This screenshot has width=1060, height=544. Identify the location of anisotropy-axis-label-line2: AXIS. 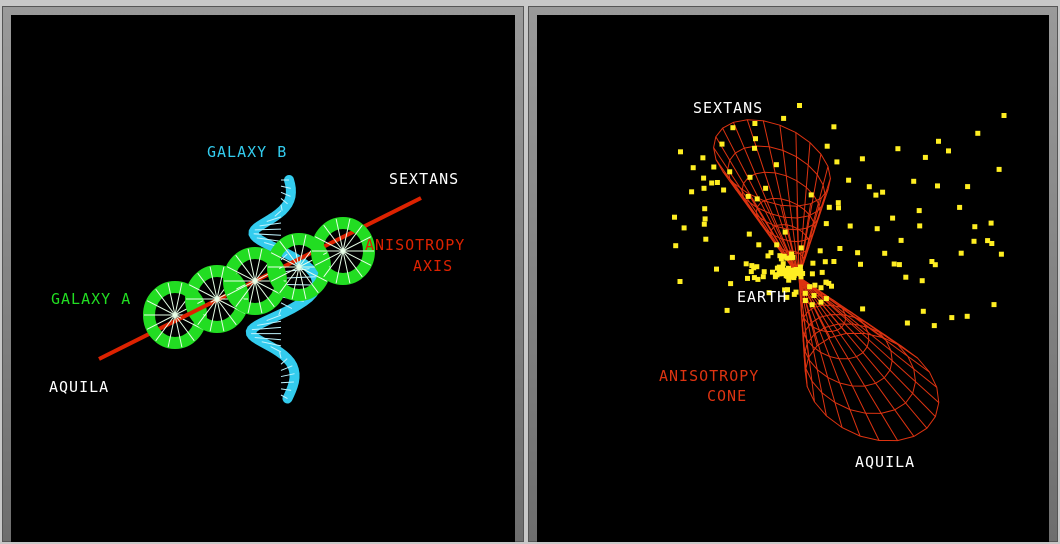
(433, 266).